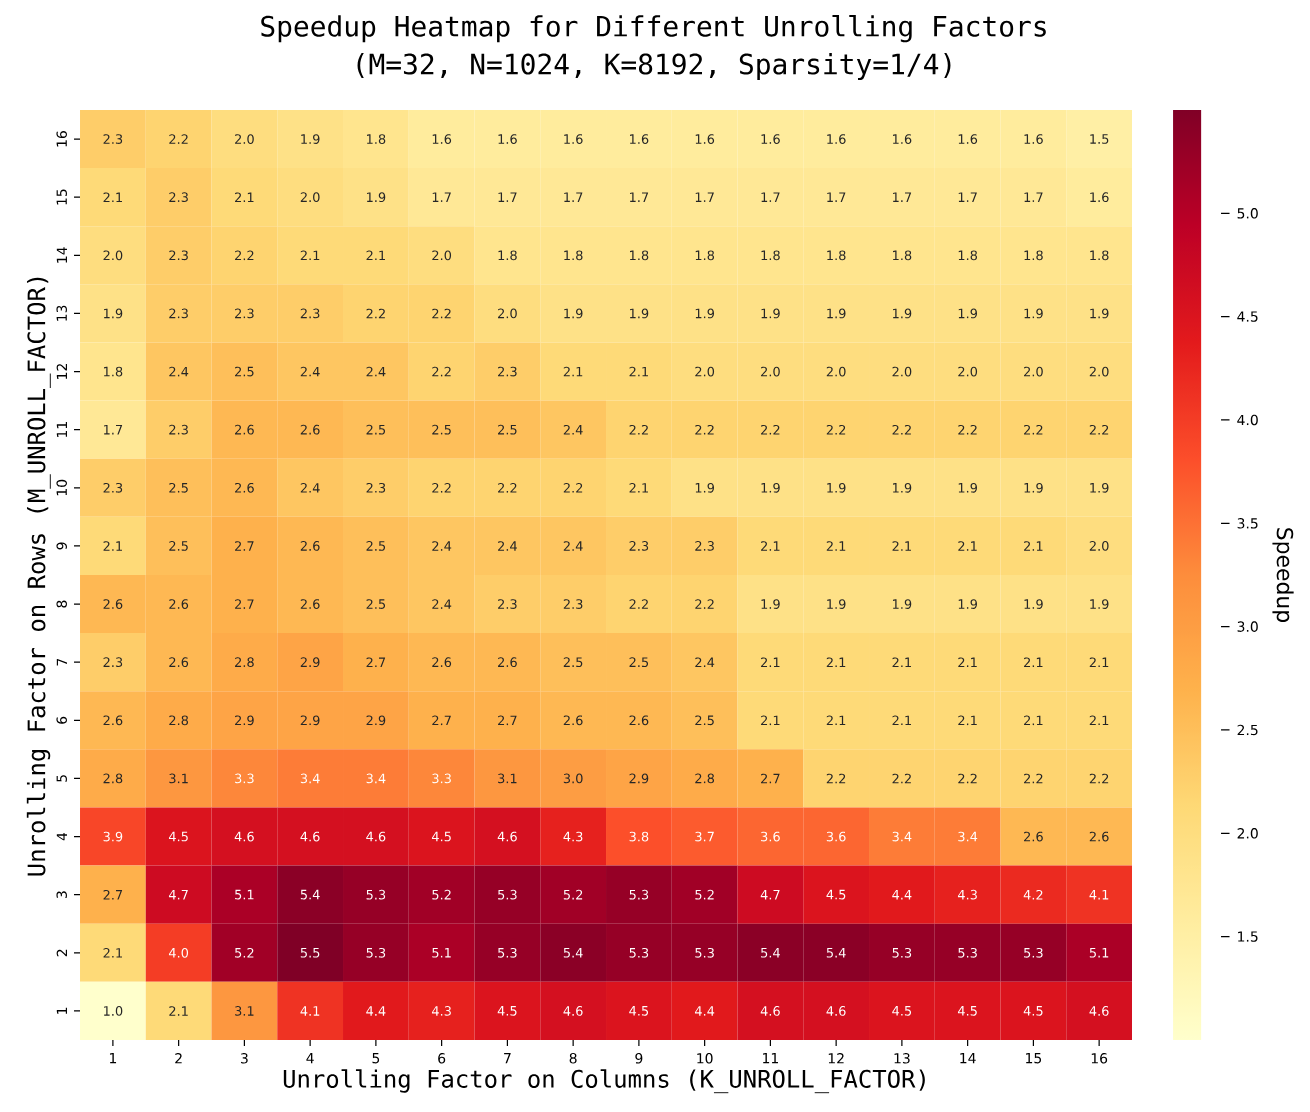  Describe the element at coordinates (38, 576) in the screenshot. I see `y-axis-title: Unrolling Factor on Rows (M_UNROLL_FACTOR)` at that location.